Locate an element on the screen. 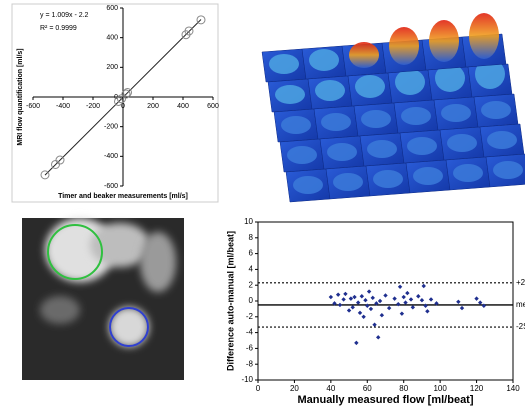  annotation: R² = 0.9999 is located at coordinates (58, 28).